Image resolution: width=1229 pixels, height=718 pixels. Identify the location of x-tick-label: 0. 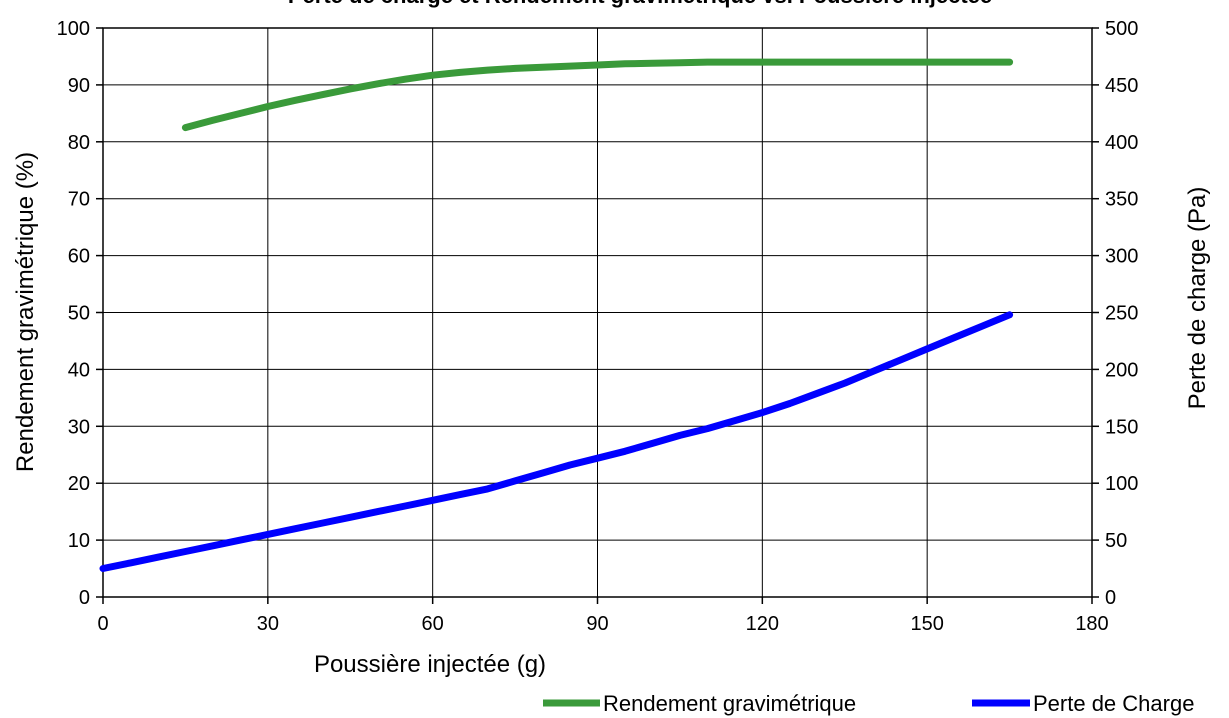
(102, 624).